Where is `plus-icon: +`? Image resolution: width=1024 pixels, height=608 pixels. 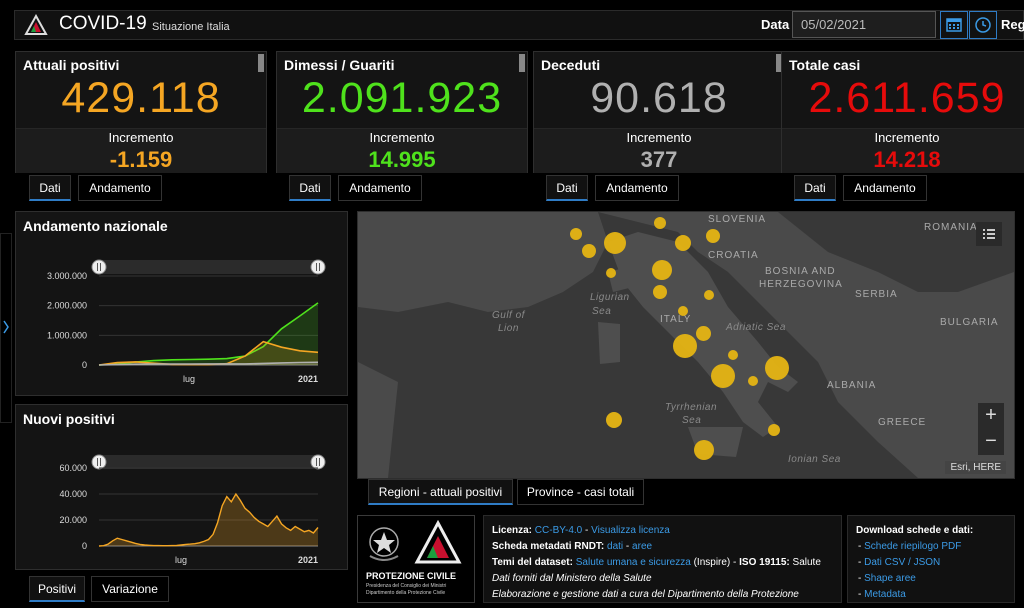
plus-icon: + is located at coordinates (991, 415).